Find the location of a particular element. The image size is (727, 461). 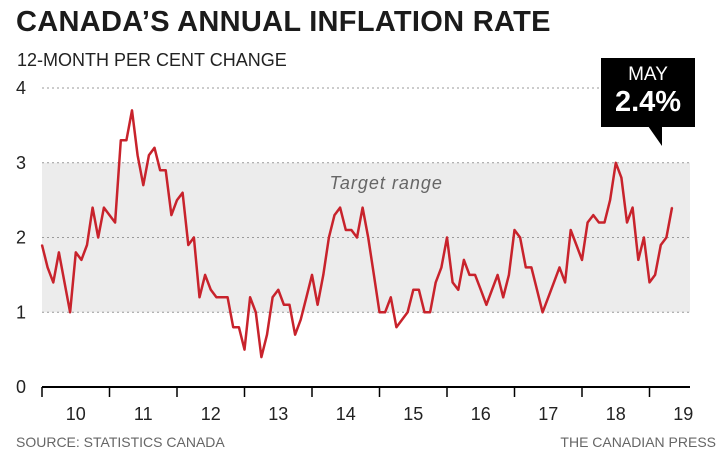

x-tick-label: 16 is located at coordinates (481, 414).